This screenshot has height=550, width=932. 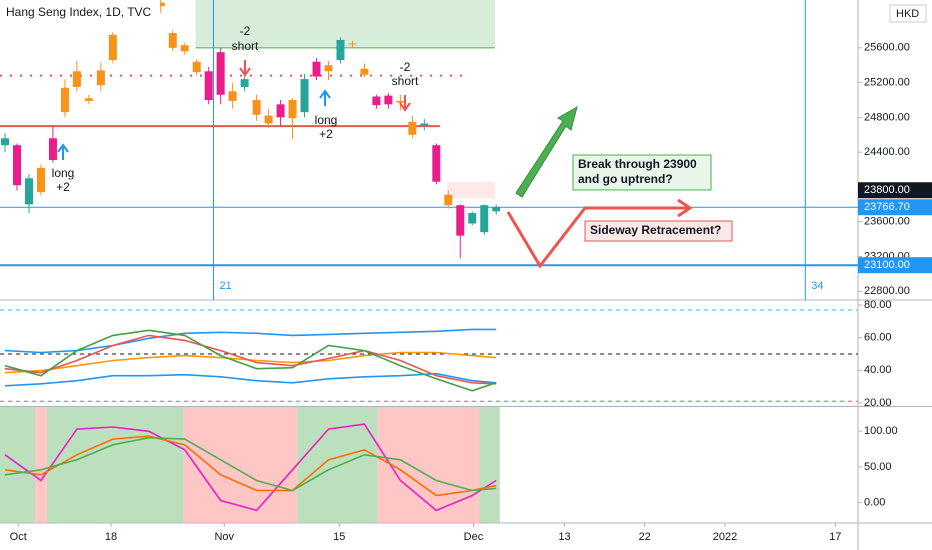 What do you see at coordinates (887, 222) in the screenshot?
I see `y-tick-label: 23600.00` at bounding box center [887, 222].